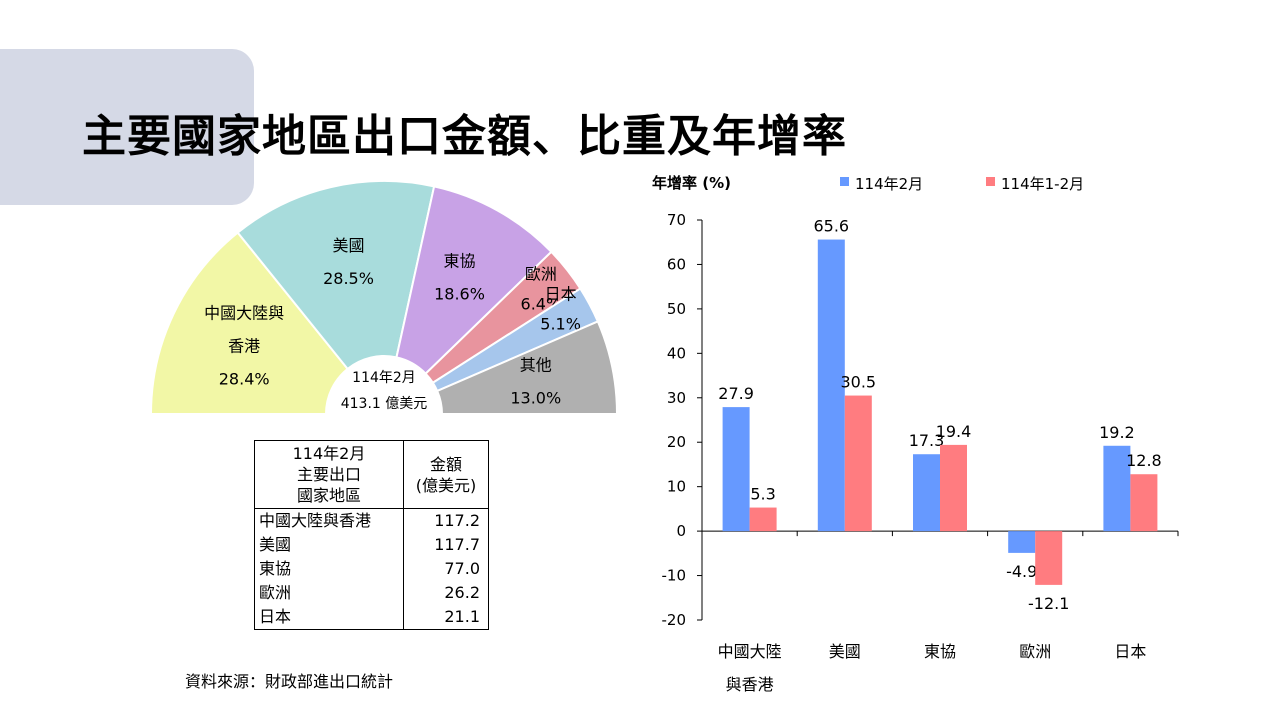 The width and height of the screenshot is (1280, 720). I want to click on table-cell-amount: 26.2, so click(446, 593).